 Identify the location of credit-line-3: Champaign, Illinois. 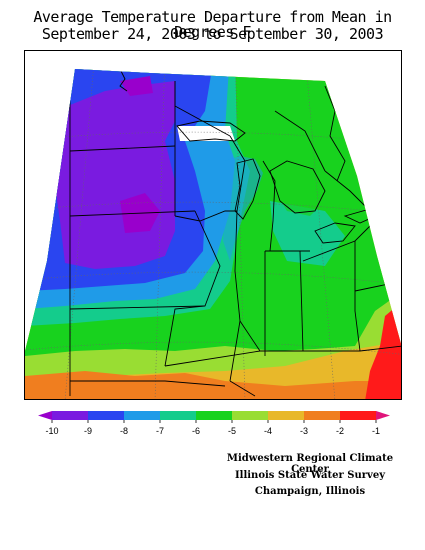
(310, 491).